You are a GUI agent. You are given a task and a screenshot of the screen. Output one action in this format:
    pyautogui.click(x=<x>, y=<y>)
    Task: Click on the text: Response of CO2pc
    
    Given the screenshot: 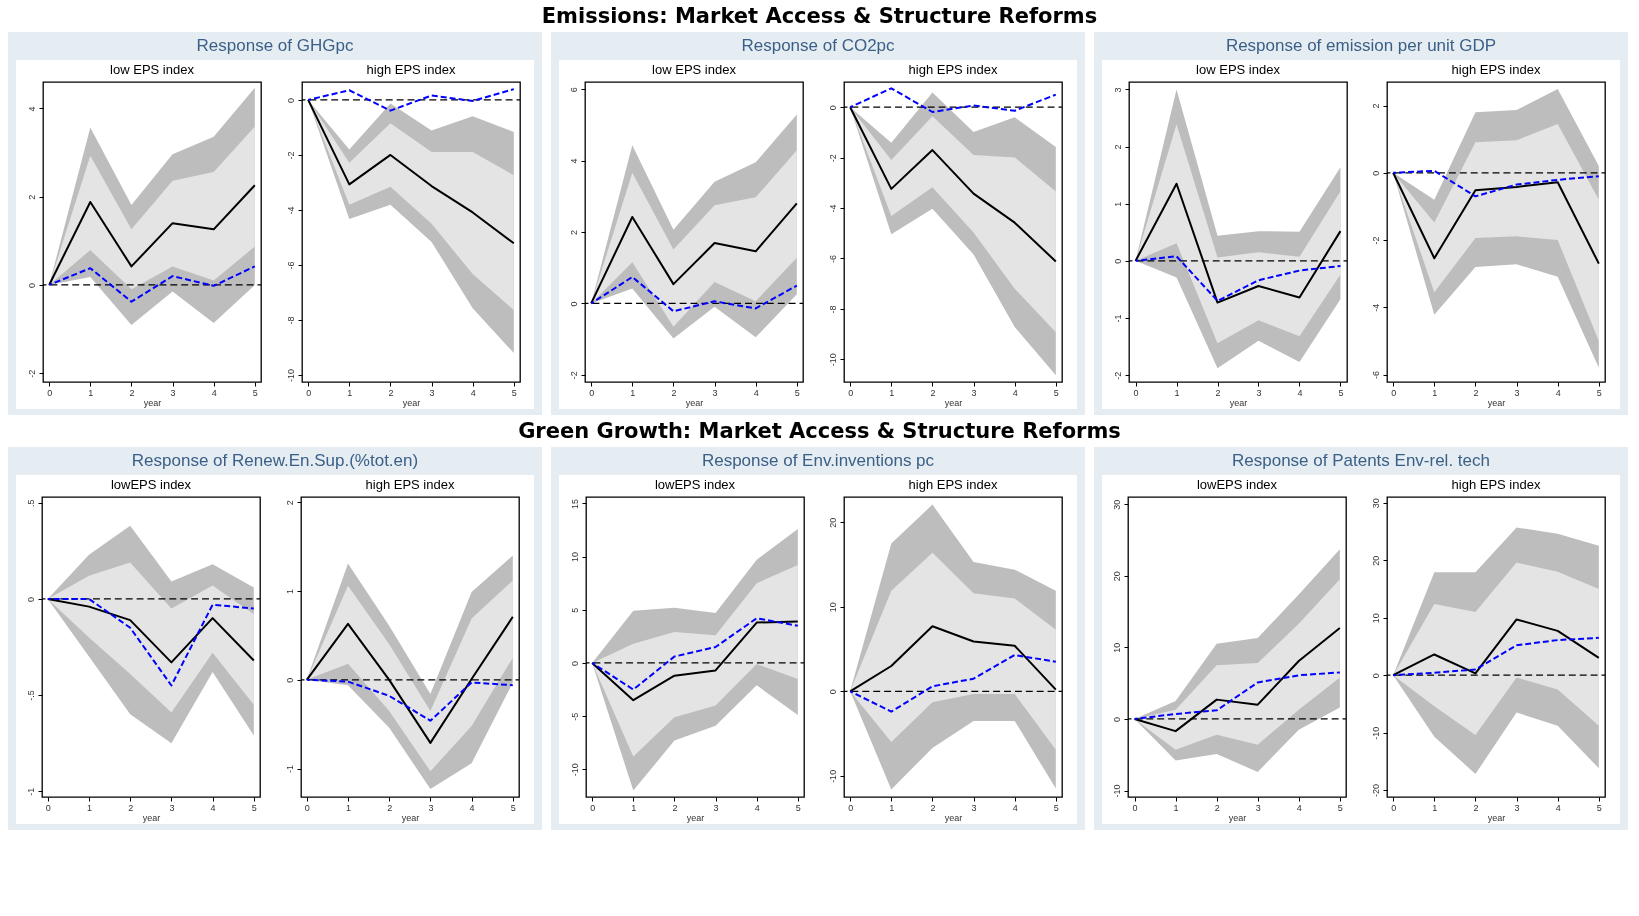 What is the action you would take?
    pyautogui.click(x=818, y=46)
    